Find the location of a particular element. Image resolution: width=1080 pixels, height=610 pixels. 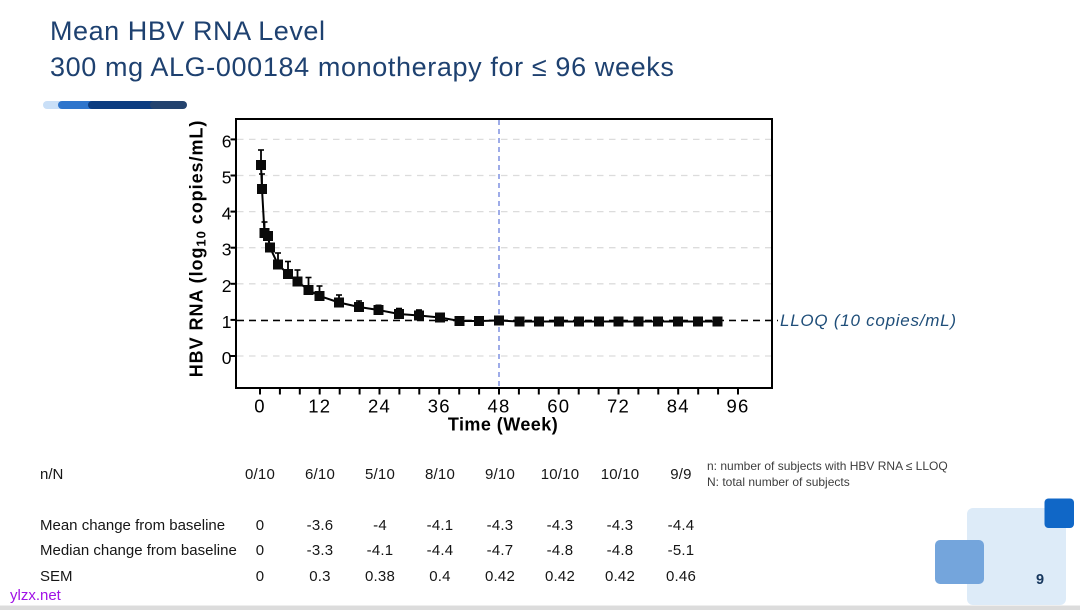

svg-text: 60 is located at coordinates (558, 406).